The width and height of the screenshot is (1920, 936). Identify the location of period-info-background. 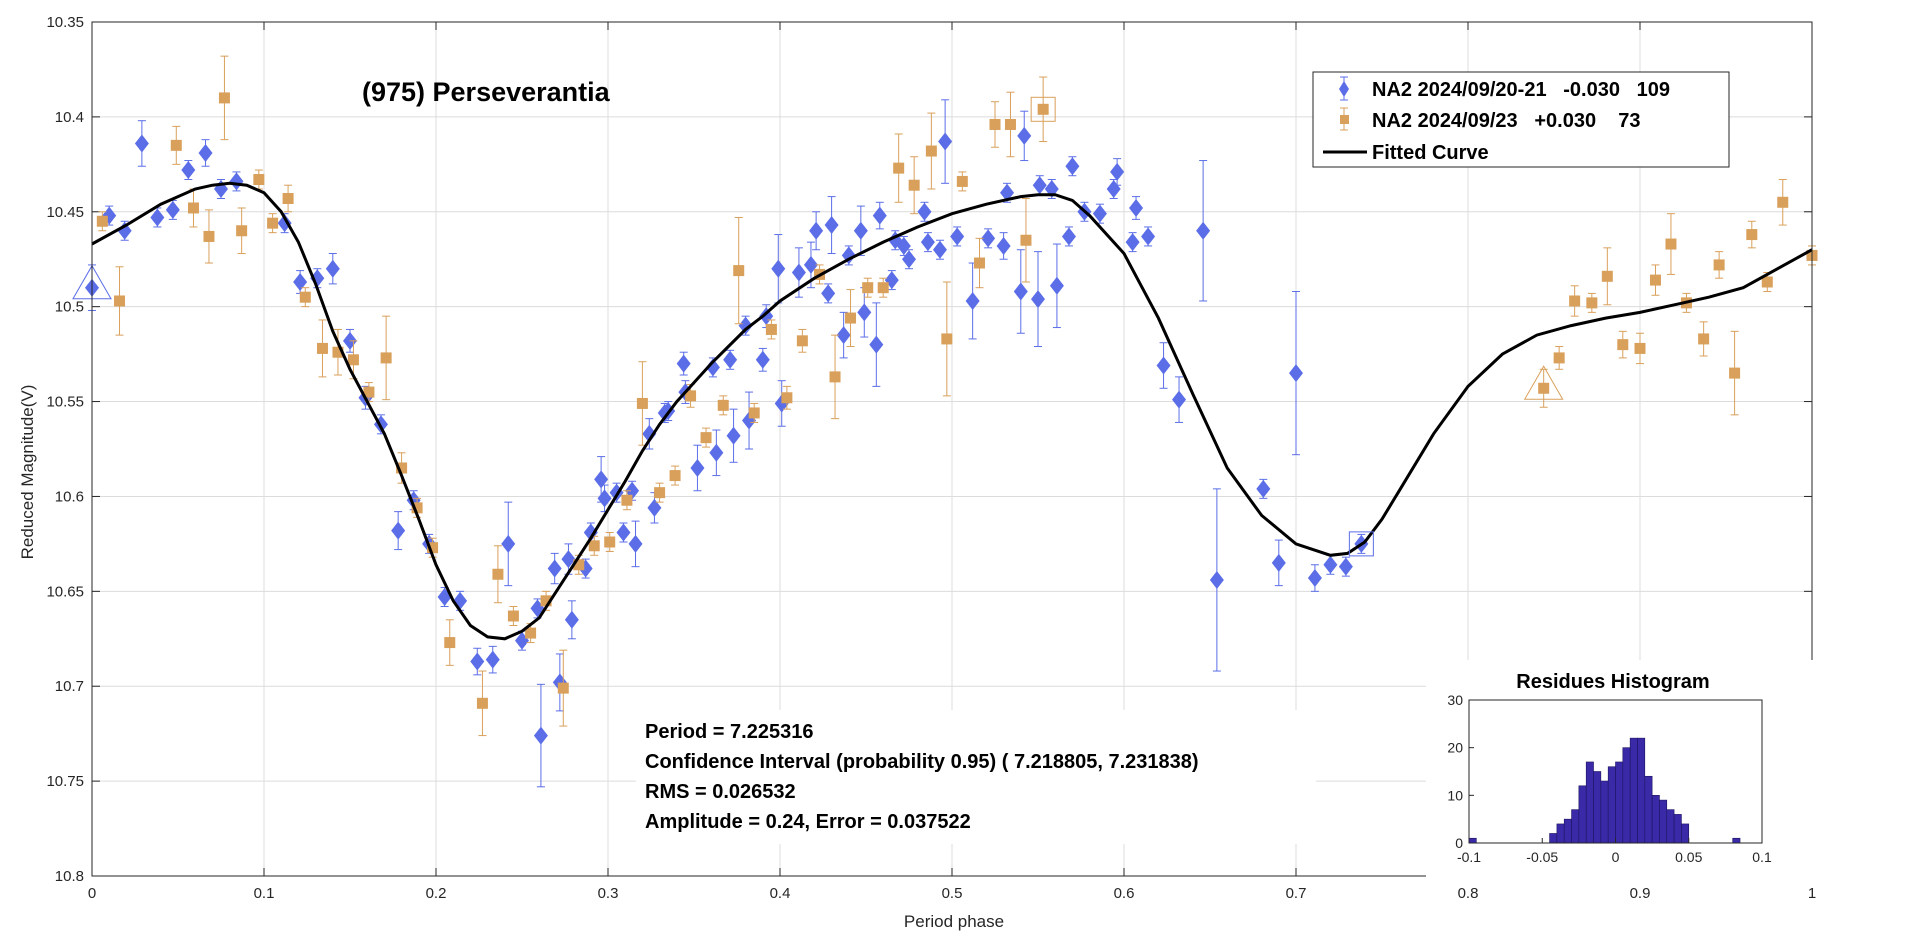
(976, 777).